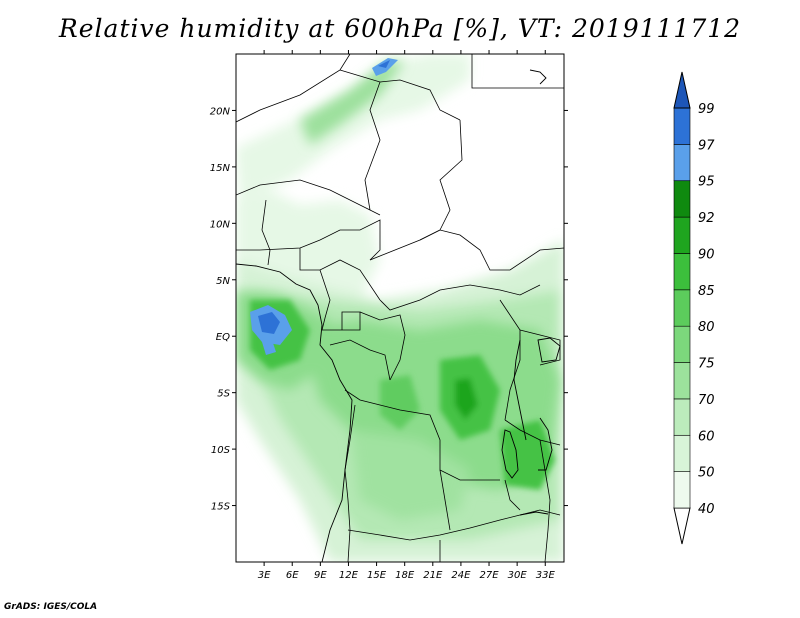 This screenshot has height=618, width=800. I want to click on colorbar-label: 90, so click(706, 254).